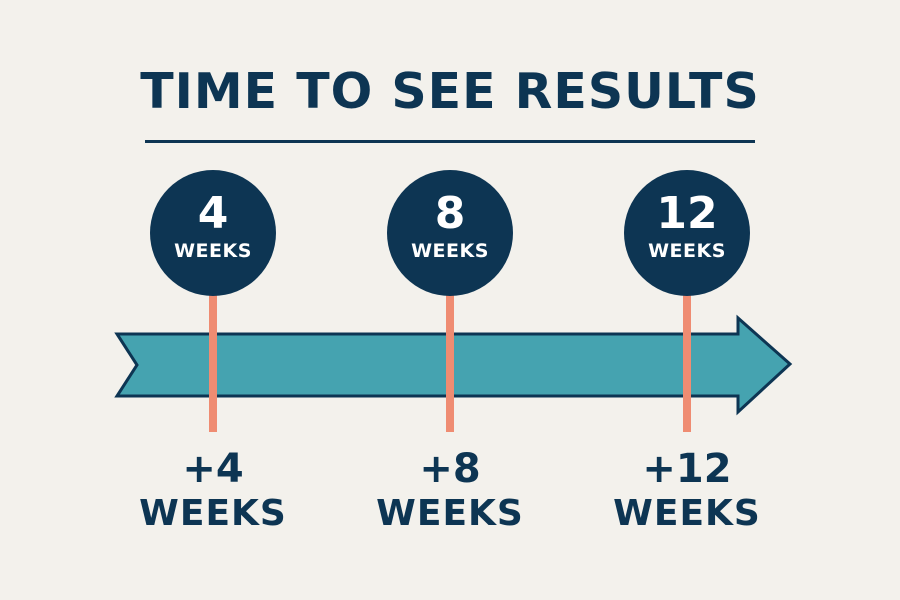  I want to click on title-underline, so click(450, 141).